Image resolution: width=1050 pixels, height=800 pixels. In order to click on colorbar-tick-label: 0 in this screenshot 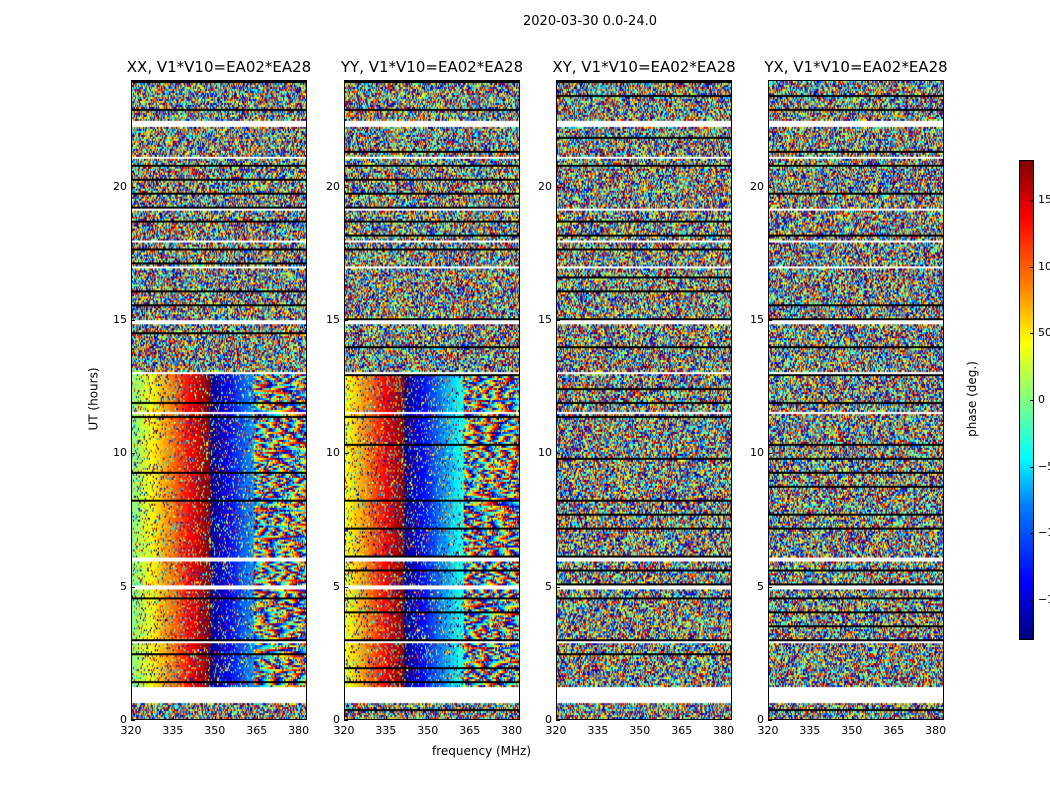, I will do `click(1041, 399)`.